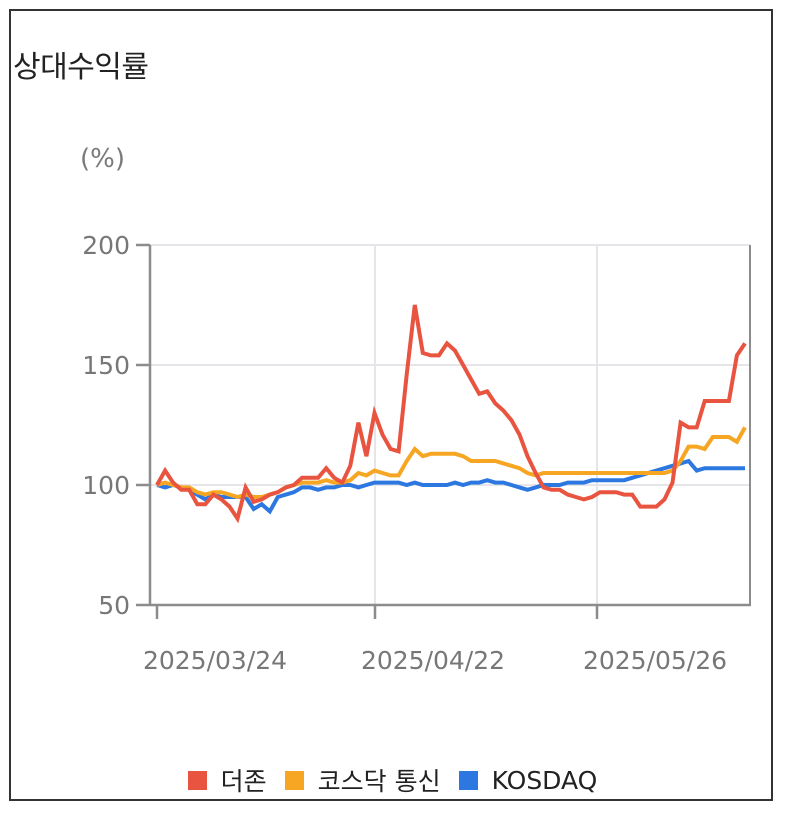 Image resolution: width=785 pixels, height=814 pixels. I want to click on y-axis-unit-label: (%), so click(102, 159).